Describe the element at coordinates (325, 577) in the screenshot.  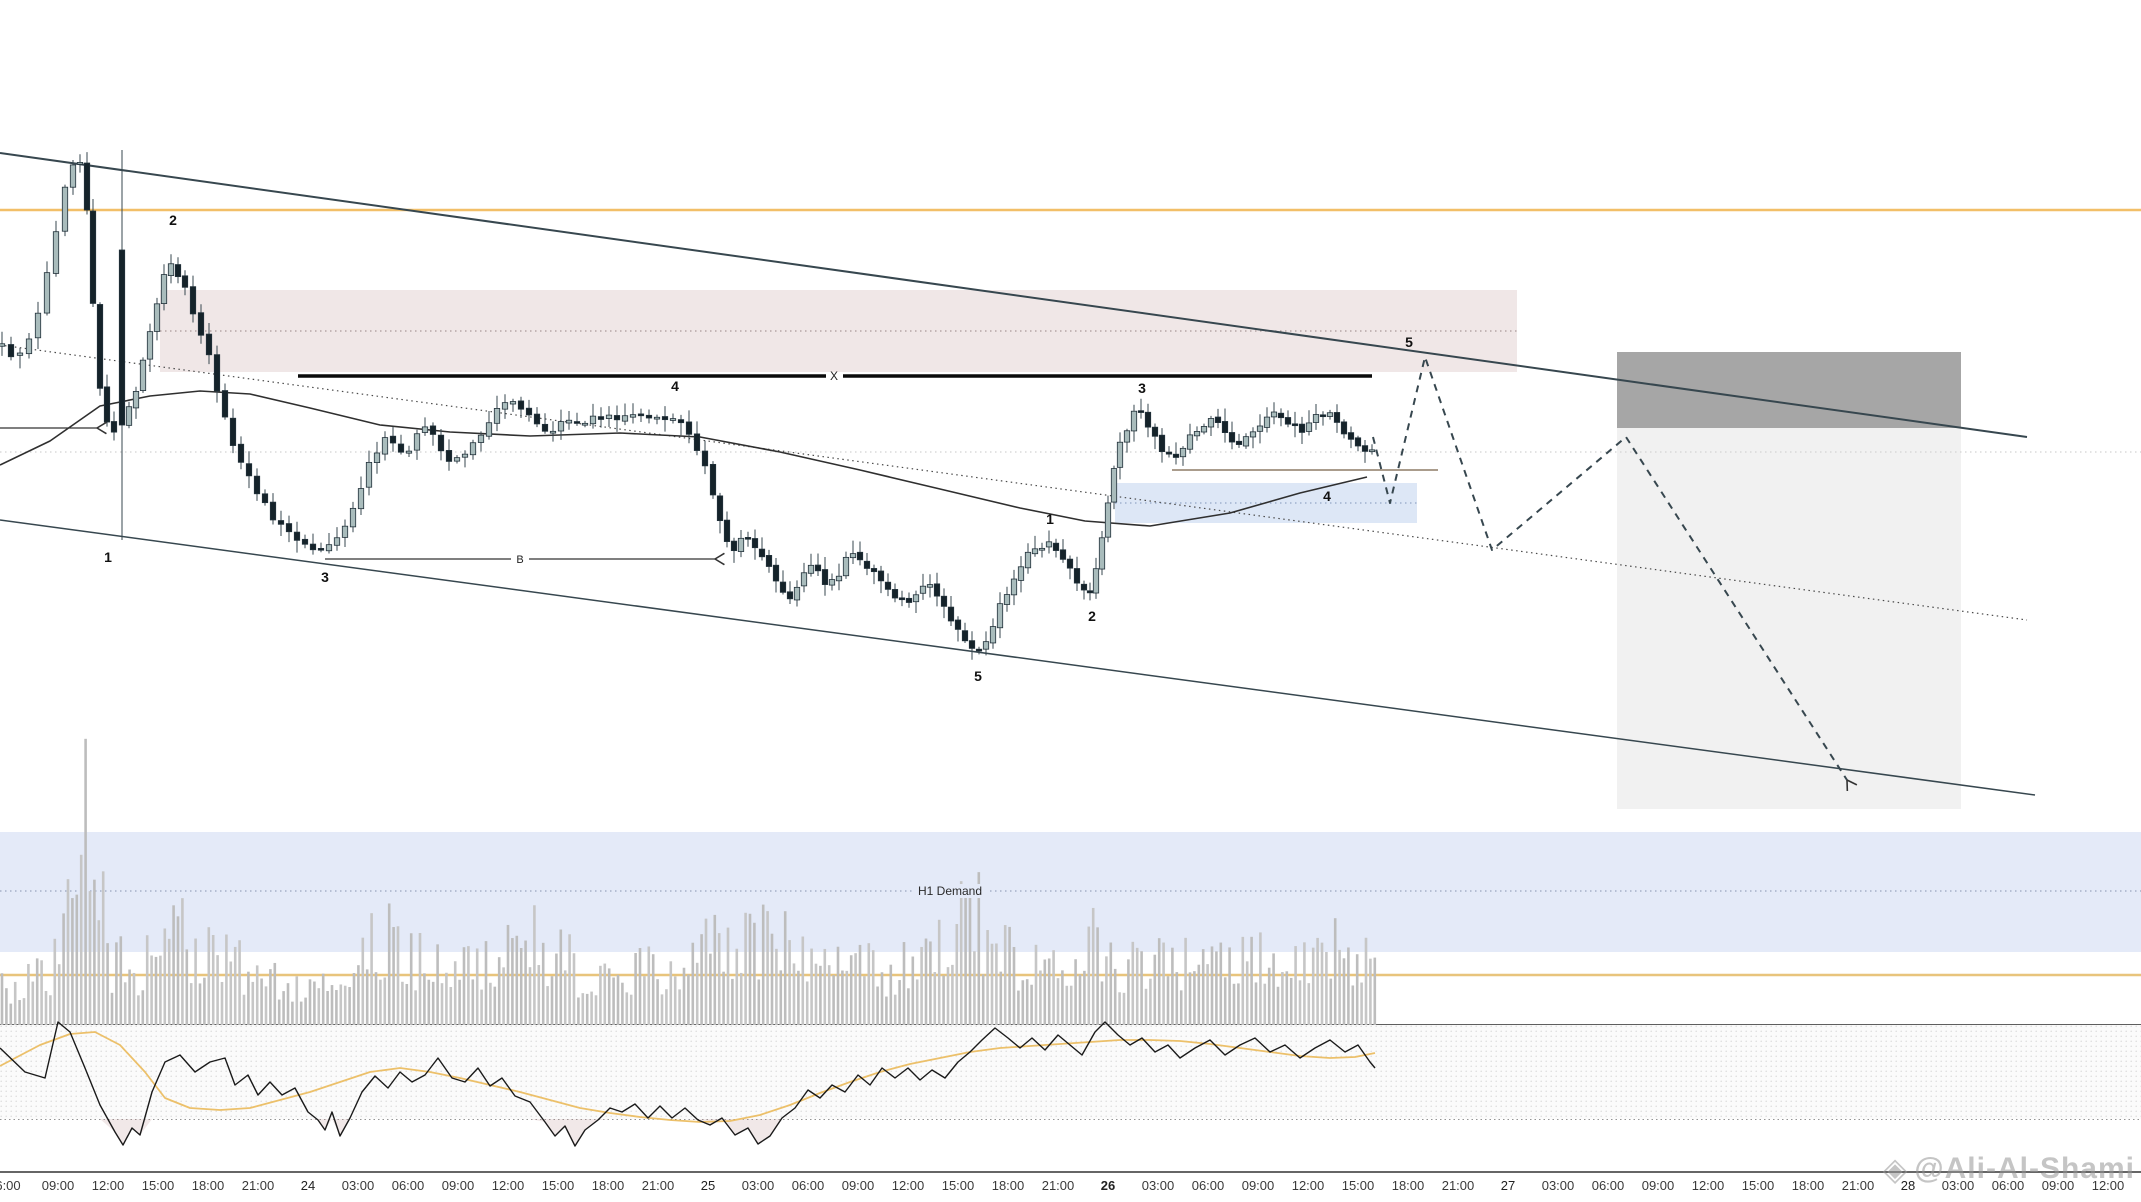
I see `wave-label-3: 3` at that location.